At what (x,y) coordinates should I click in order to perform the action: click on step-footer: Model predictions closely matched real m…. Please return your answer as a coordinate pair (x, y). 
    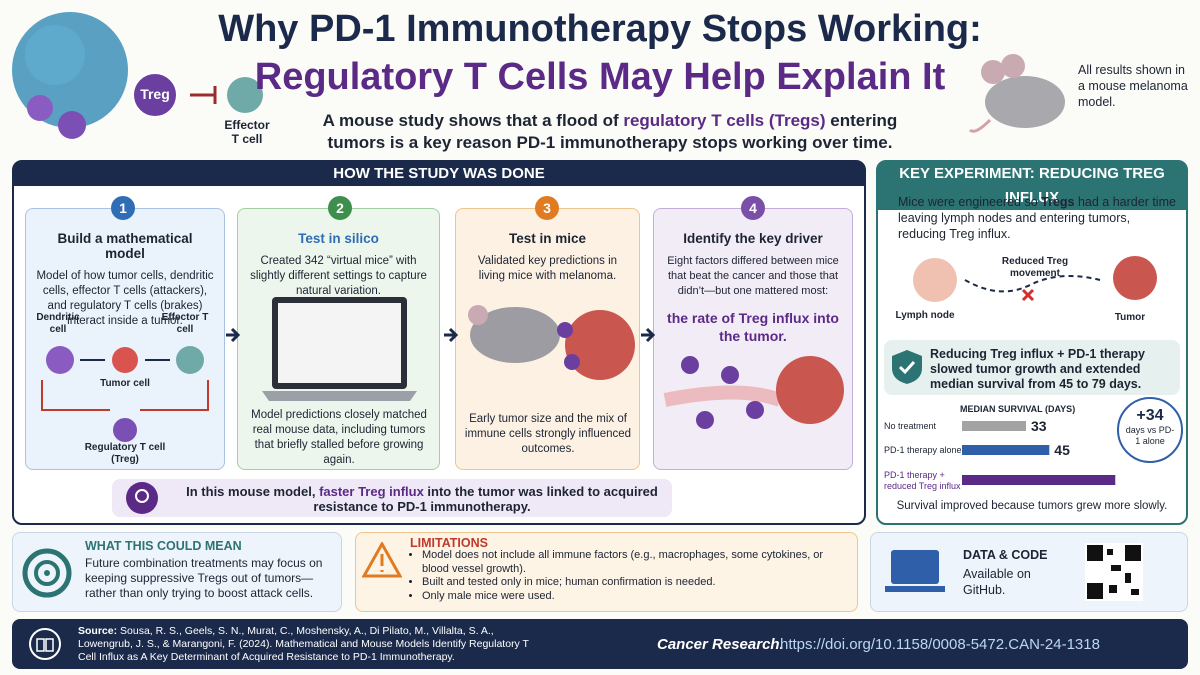
    Looking at the image, I should click on (339, 437).